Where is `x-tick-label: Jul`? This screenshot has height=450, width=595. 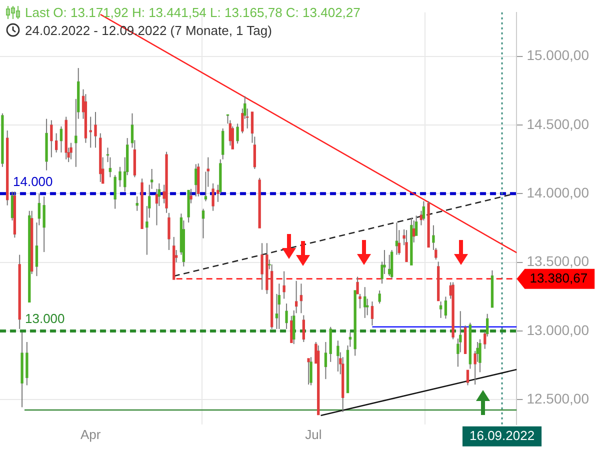 x-tick-label: Jul is located at coordinates (313, 434).